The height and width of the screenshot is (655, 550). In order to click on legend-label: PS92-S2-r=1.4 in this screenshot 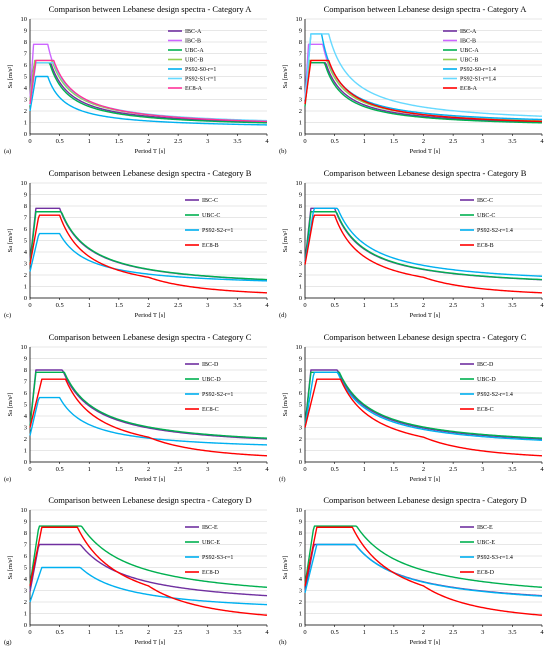, I will do `click(495, 395)`.